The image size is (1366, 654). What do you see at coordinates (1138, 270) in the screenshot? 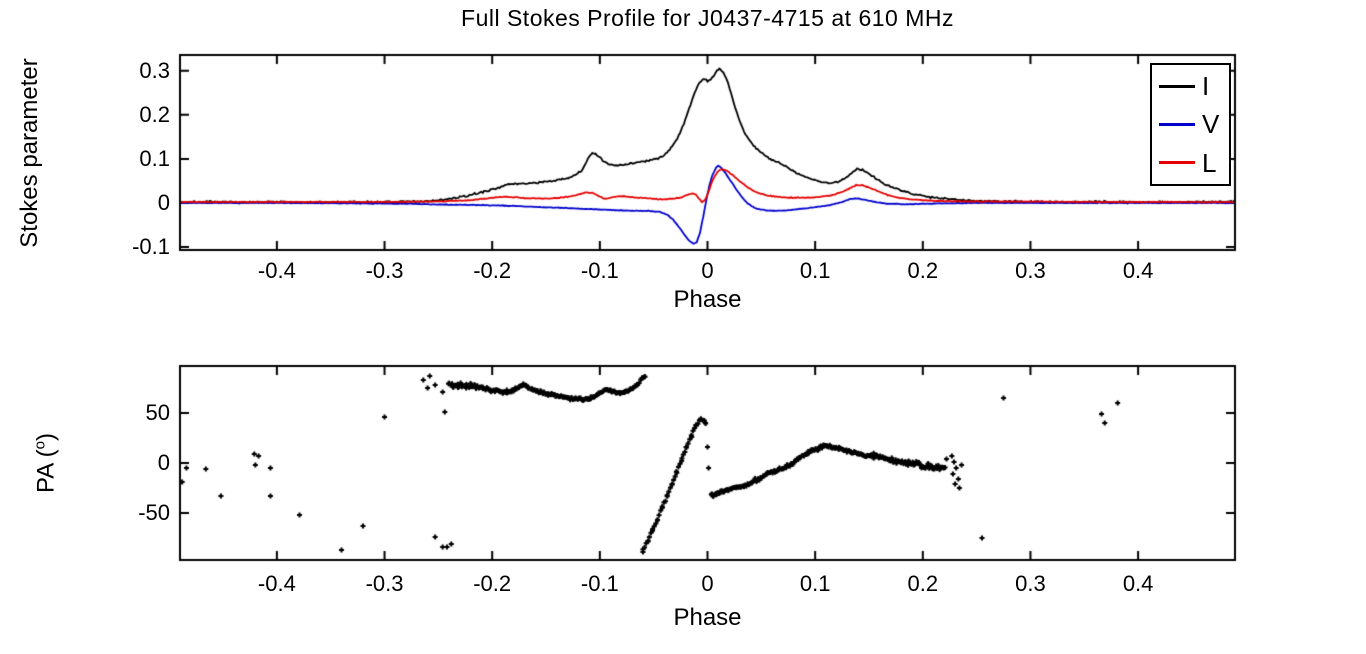
I see `stokes-x-tick-label: 0.4` at bounding box center [1138, 270].